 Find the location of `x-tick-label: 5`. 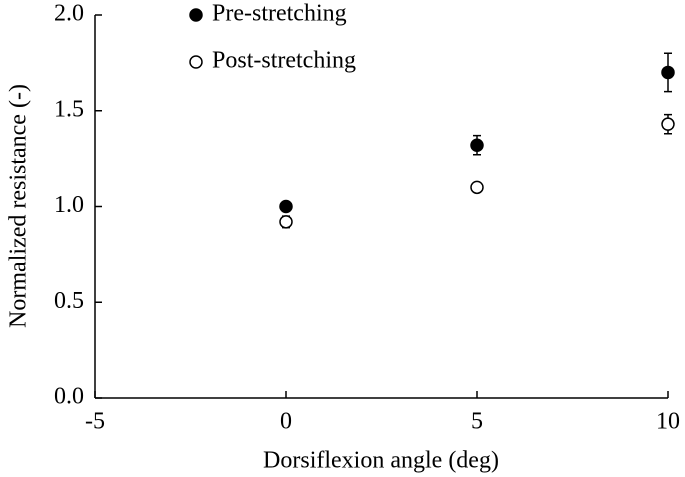

x-tick-label: 5 is located at coordinates (477, 422).